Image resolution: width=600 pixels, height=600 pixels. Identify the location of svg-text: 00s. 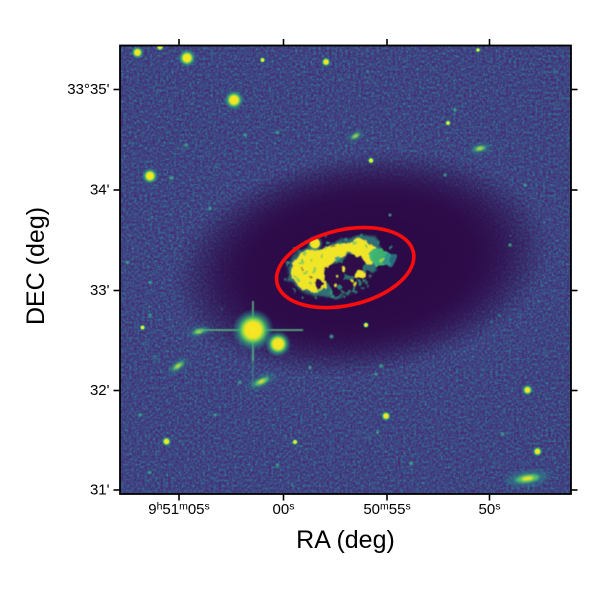
(284, 510).